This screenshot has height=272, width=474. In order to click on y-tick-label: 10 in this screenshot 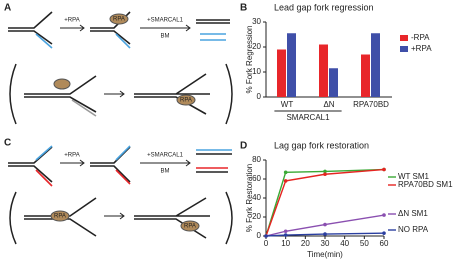, I will do `click(256, 71)`.